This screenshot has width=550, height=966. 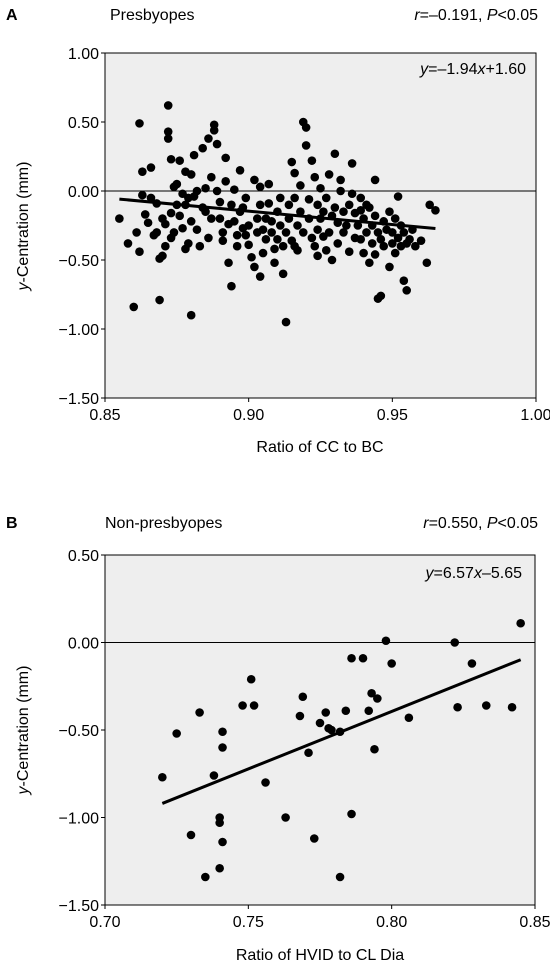 What do you see at coordinates (82, 227) in the screenshot?
I see `panel-a-y-ticks: 1.00 0.50 0.00 −0.50 −1.00 −1.50` at bounding box center [82, 227].